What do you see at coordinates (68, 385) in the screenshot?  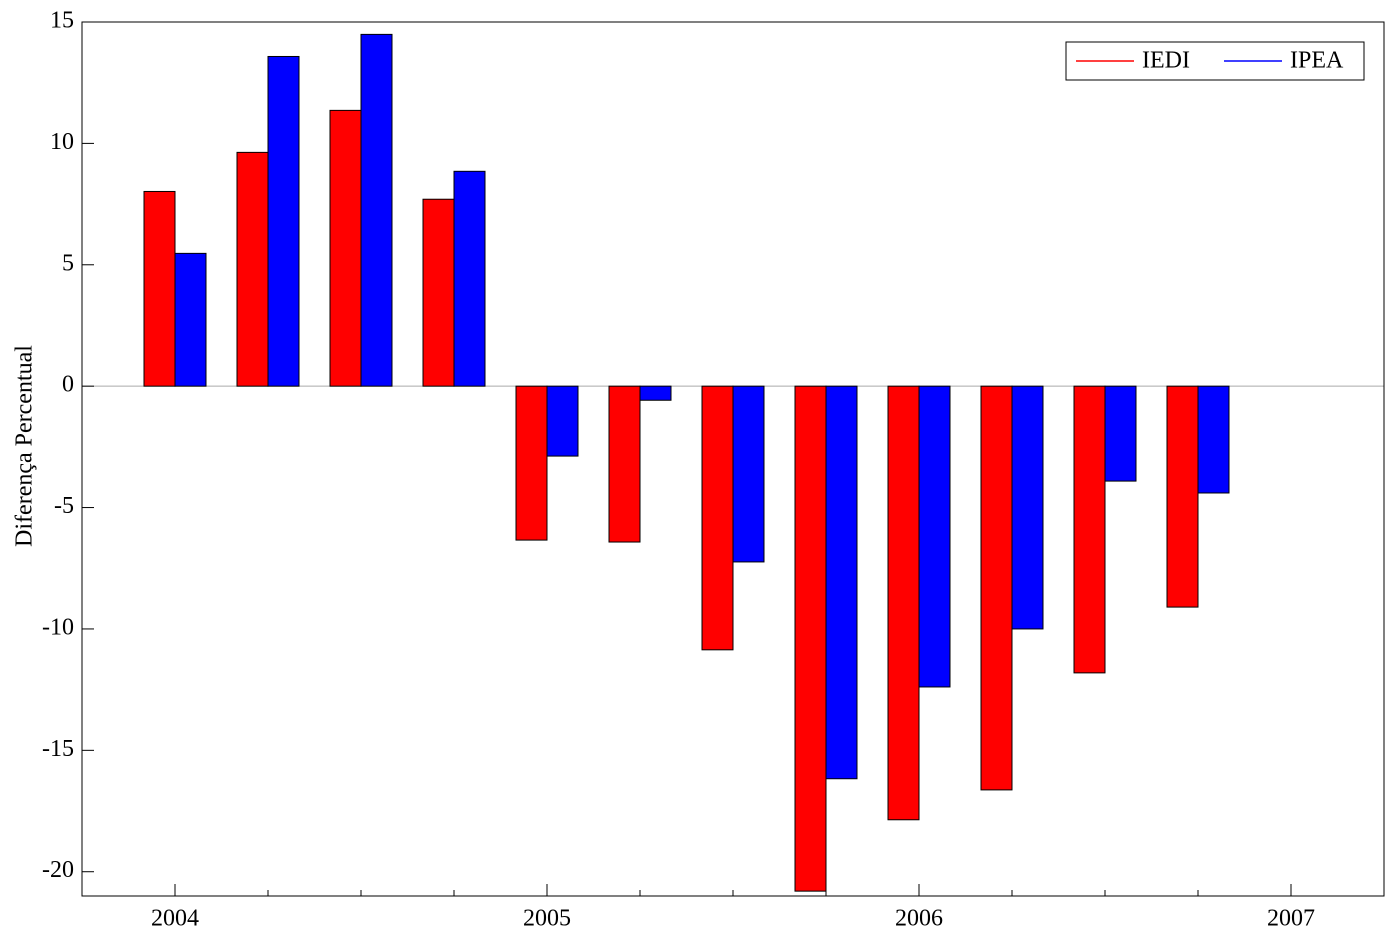 I see `y-tick-label: 0` at bounding box center [68, 385].